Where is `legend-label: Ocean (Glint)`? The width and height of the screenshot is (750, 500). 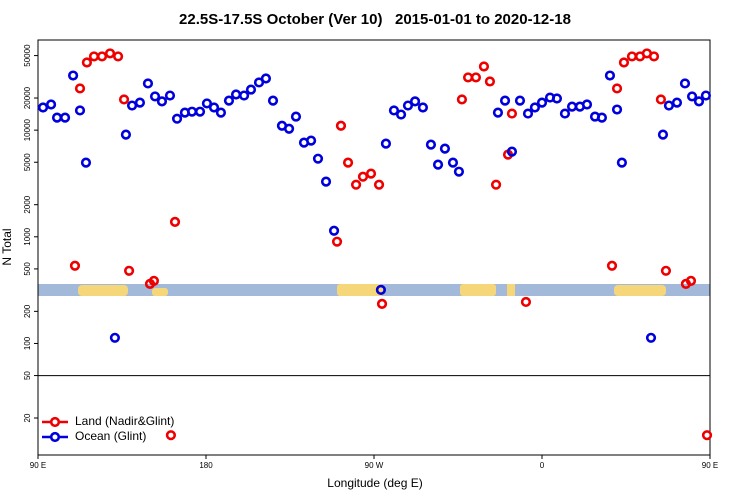
legend-label: Ocean (Glint) is located at coordinates (110, 436).